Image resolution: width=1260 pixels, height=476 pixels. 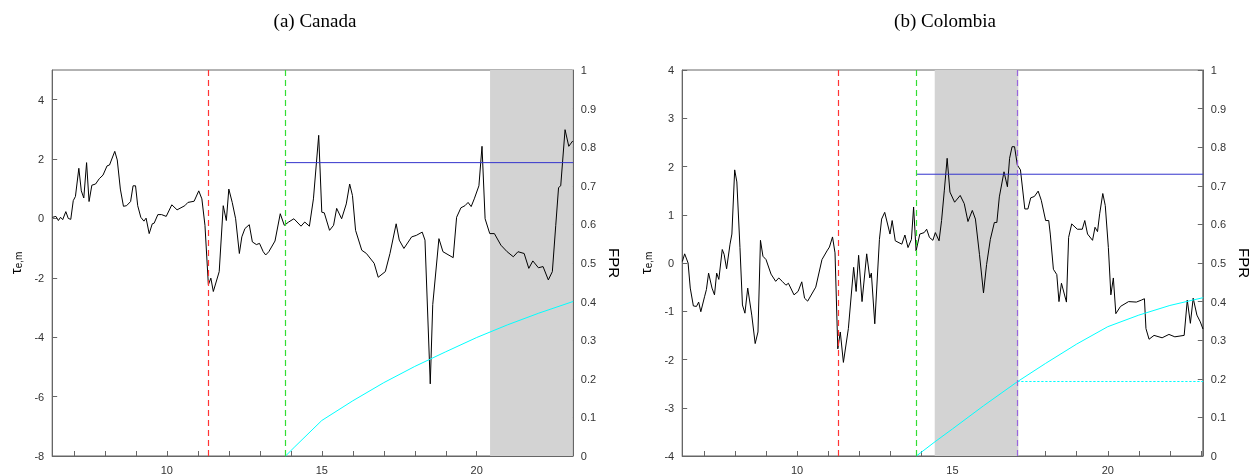 I want to click on chart-title: (a) Canada, so click(x=315, y=21).